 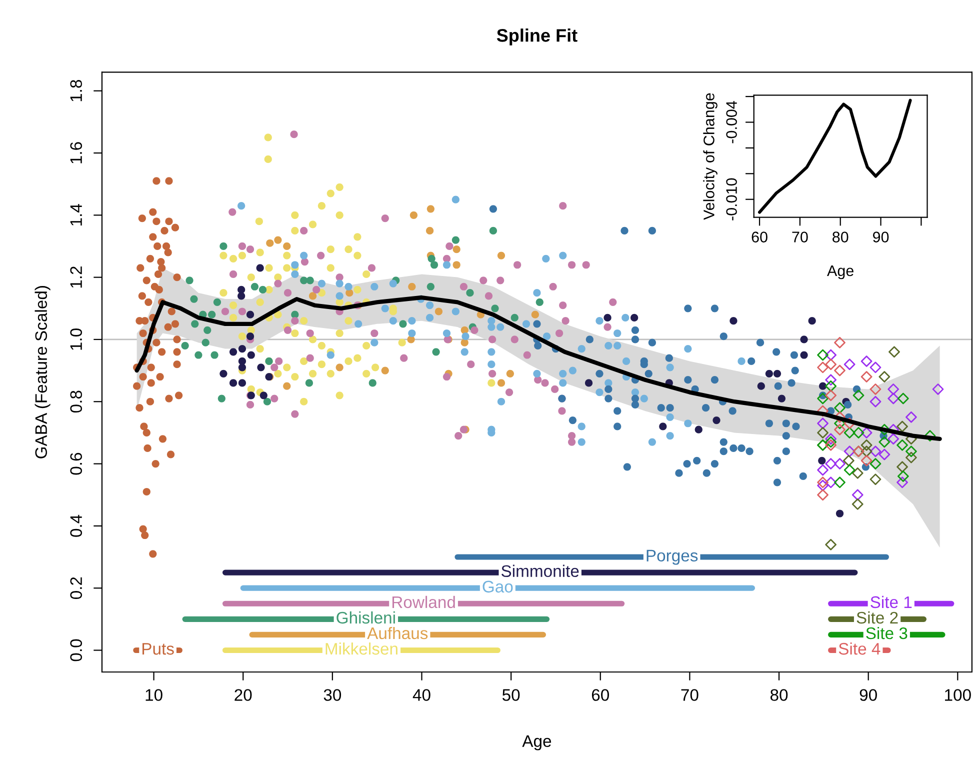 What do you see at coordinates (672, 557) in the screenshot?
I see `series-label: Porges` at bounding box center [672, 557].